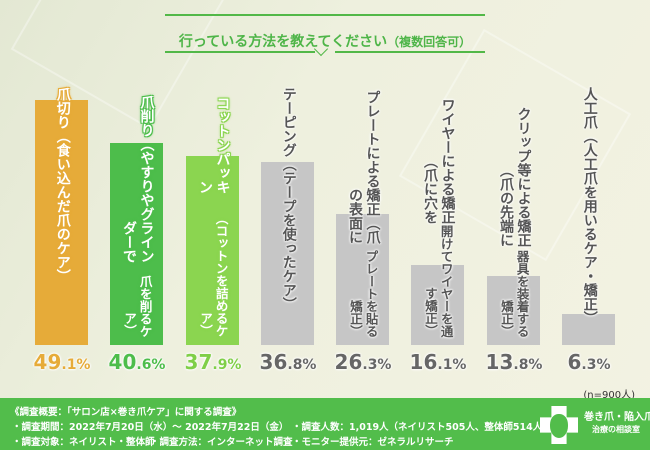 This screenshot has height=450, width=650. Describe the element at coordinates (47, 362) in the screenshot. I see `value-integer: 49` at that location.